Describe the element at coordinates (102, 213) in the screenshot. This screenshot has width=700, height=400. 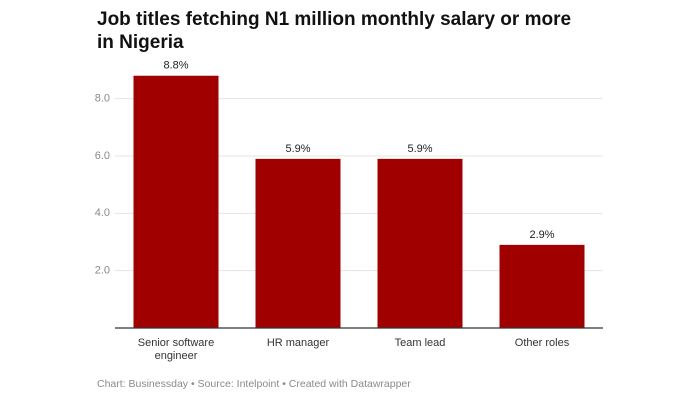
I see `y-tick-label: 4.0` at that location.